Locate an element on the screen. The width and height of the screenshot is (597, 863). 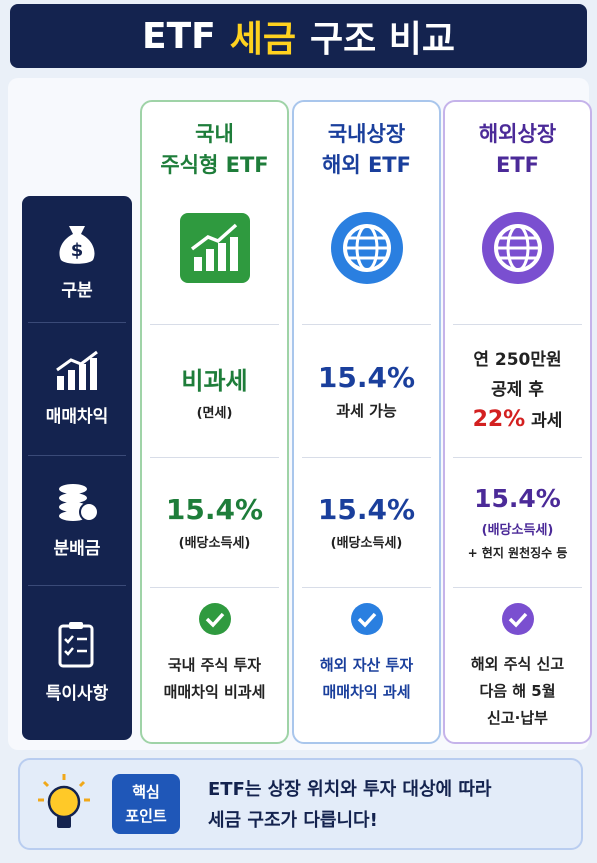
header: ETF 세금 구조 비교 is located at coordinates (298, 36).